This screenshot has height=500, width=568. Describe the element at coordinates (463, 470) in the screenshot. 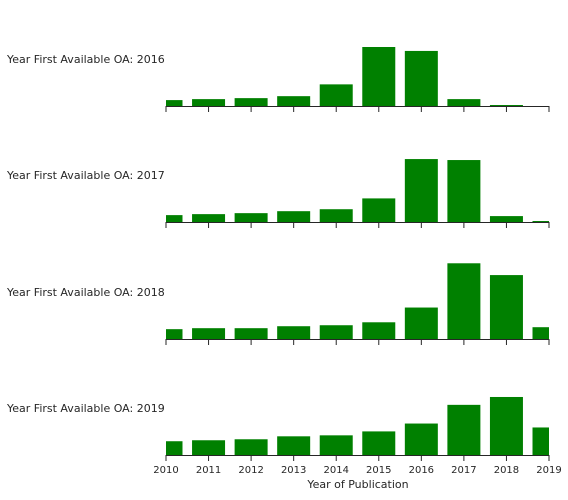

I see `x-tick-label: 2017` at that location.